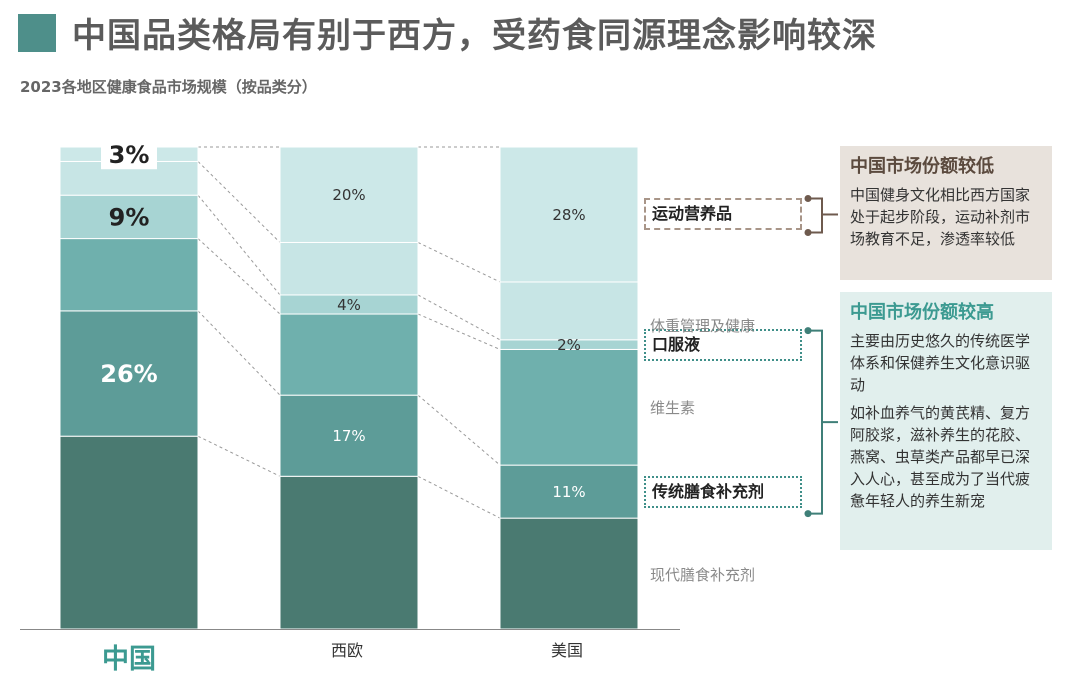 The height and width of the screenshot is (673, 1080). Describe the element at coordinates (940, 363) in the screenshot. I see `high-share-text-1: 主要由历史悠久的传统医学体系和保健养生文化意识驱动` at that location.